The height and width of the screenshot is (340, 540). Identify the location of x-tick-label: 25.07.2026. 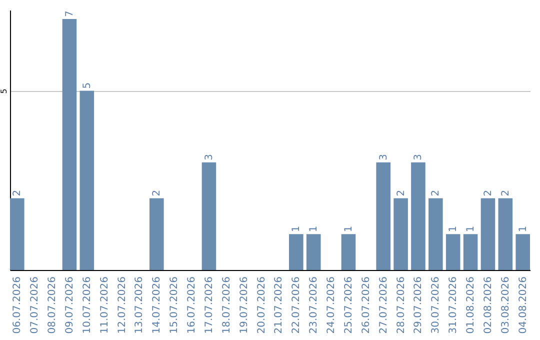
(348, 305).